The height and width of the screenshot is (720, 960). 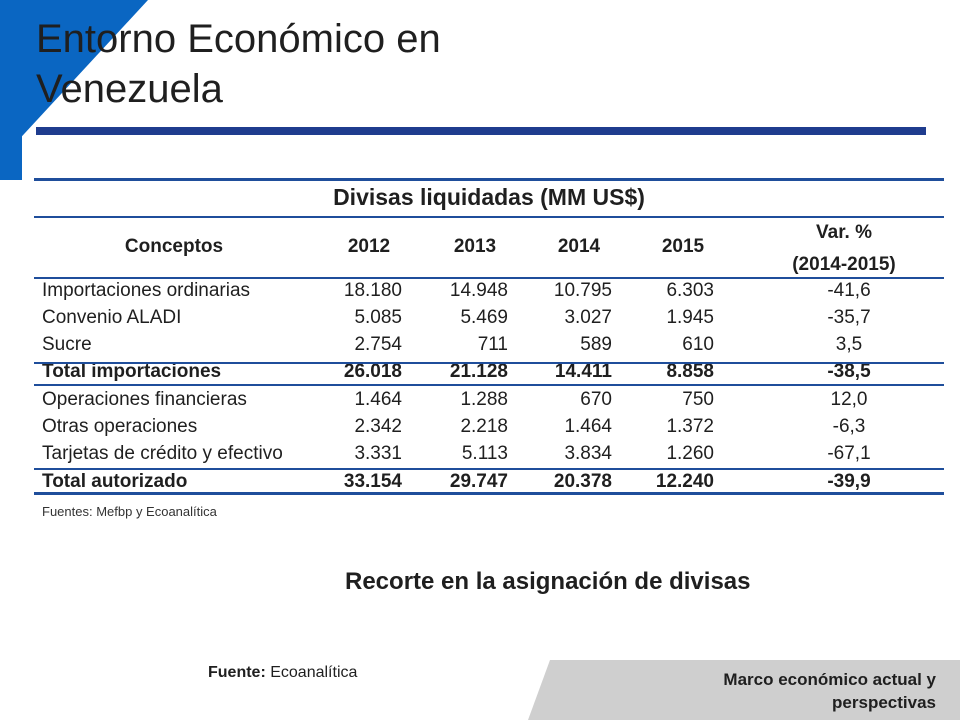 I want to click on header-var-range: (2014-2015), so click(x=844, y=264).